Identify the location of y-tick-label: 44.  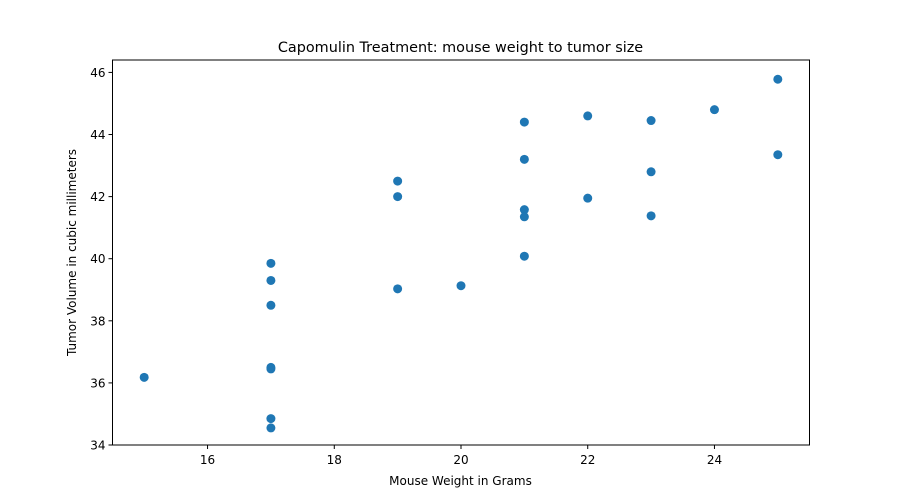
(97, 135).